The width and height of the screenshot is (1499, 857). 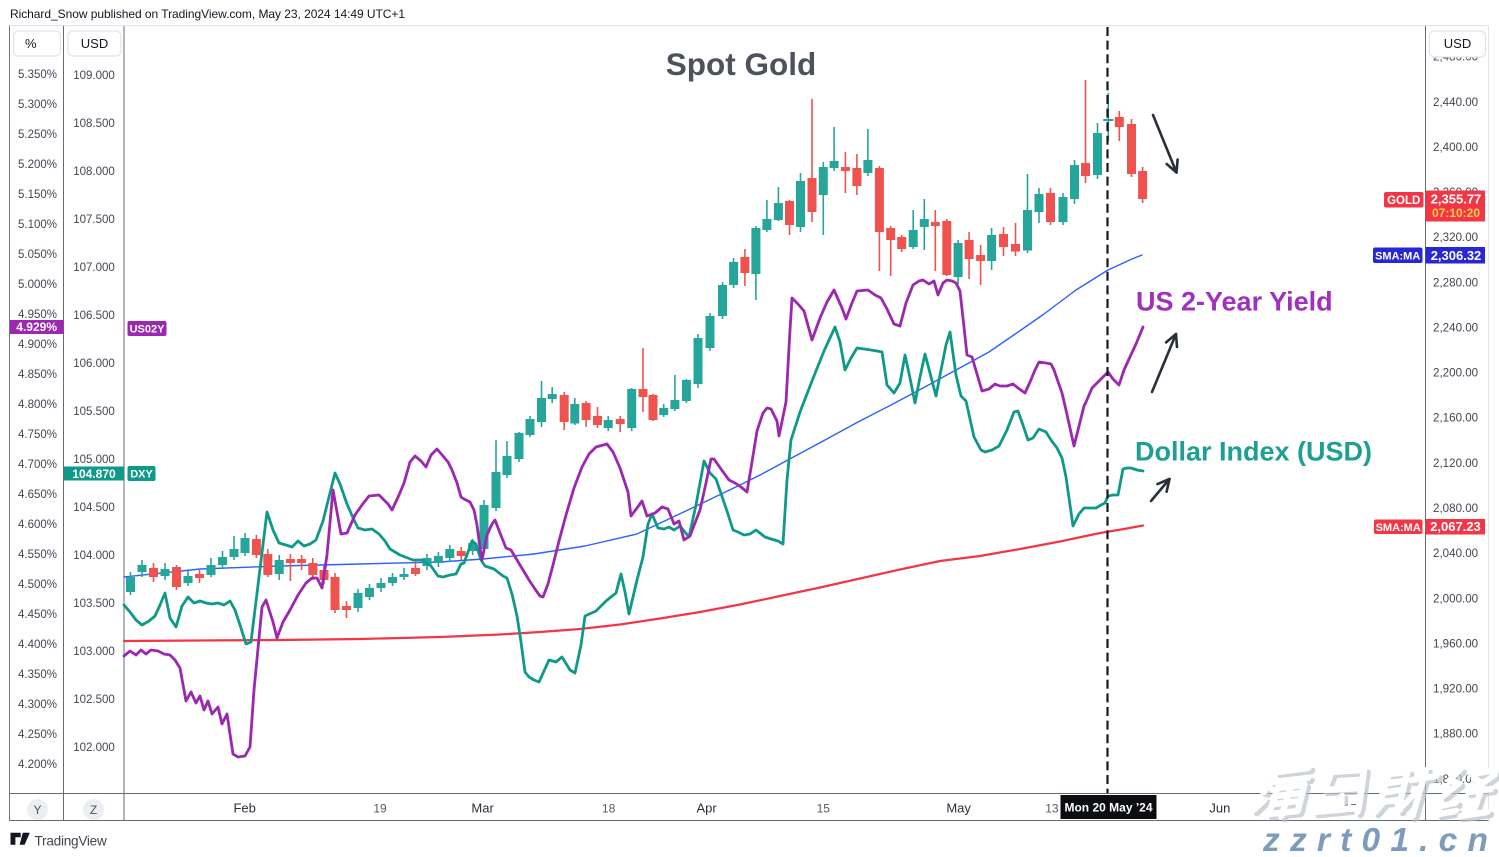 What do you see at coordinates (1380, 839) in the screenshot?
I see `svg-text: zzrt01.cn` at bounding box center [1380, 839].